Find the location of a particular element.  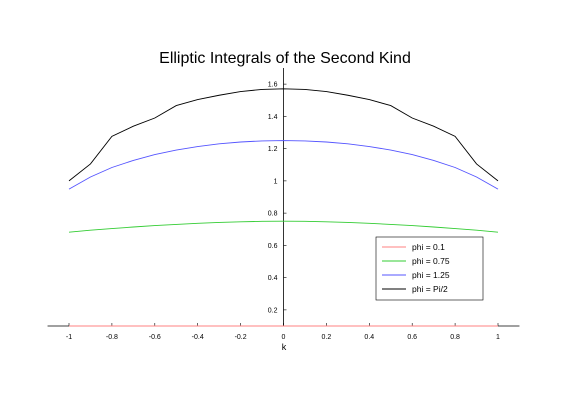

x-tick-label: -0.8 is located at coordinates (112, 337).